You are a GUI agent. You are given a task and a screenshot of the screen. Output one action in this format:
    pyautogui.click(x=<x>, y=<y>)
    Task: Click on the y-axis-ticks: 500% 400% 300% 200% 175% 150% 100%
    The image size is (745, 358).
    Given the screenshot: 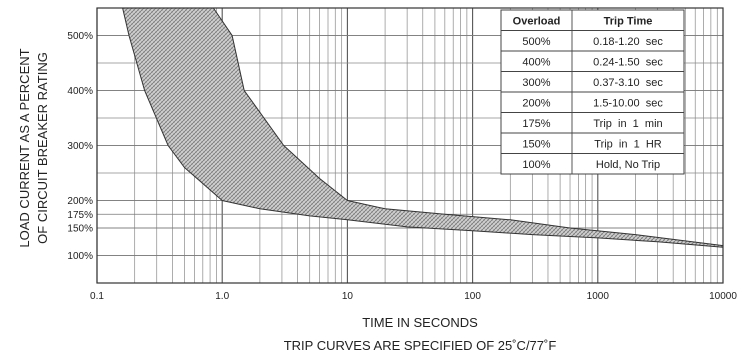 What is the action you would take?
    pyautogui.click(x=80, y=146)
    